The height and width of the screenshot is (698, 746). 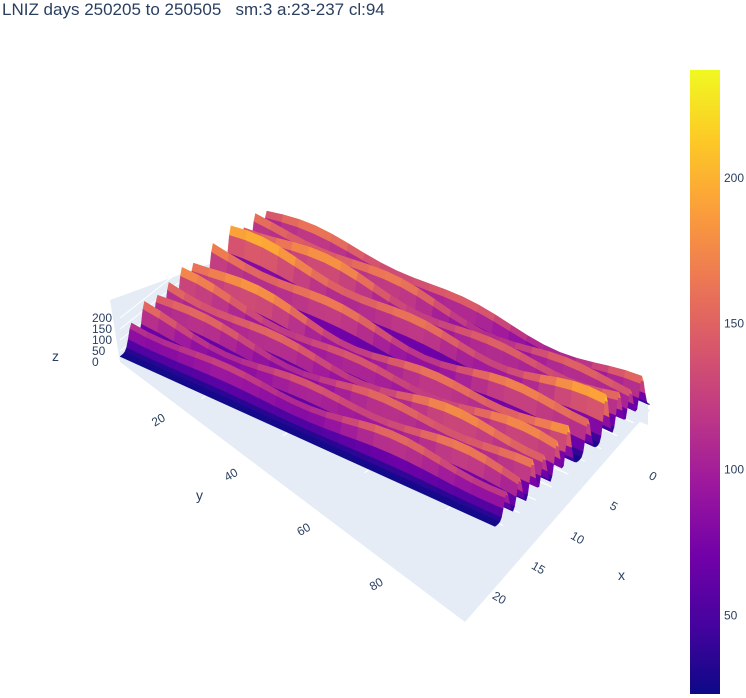 What do you see at coordinates (499, 597) in the screenshot?
I see `x-tick-label: 20` at bounding box center [499, 597].